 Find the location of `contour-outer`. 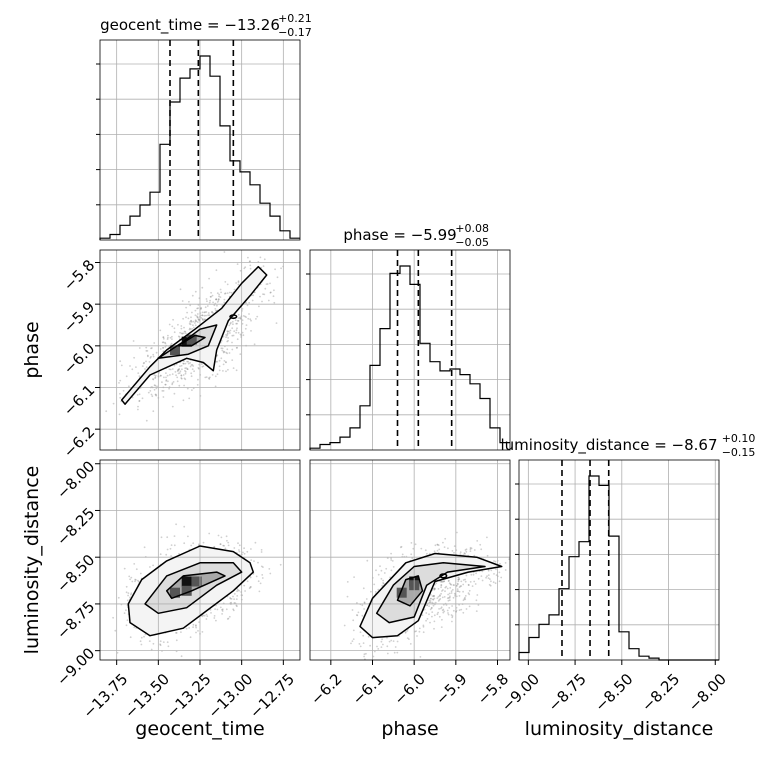

contour-outer is located at coordinates (194, 335).